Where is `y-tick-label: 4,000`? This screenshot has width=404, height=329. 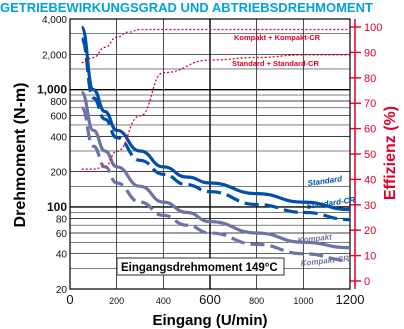 y-tick-label: 4,000 is located at coordinates (54, 20).